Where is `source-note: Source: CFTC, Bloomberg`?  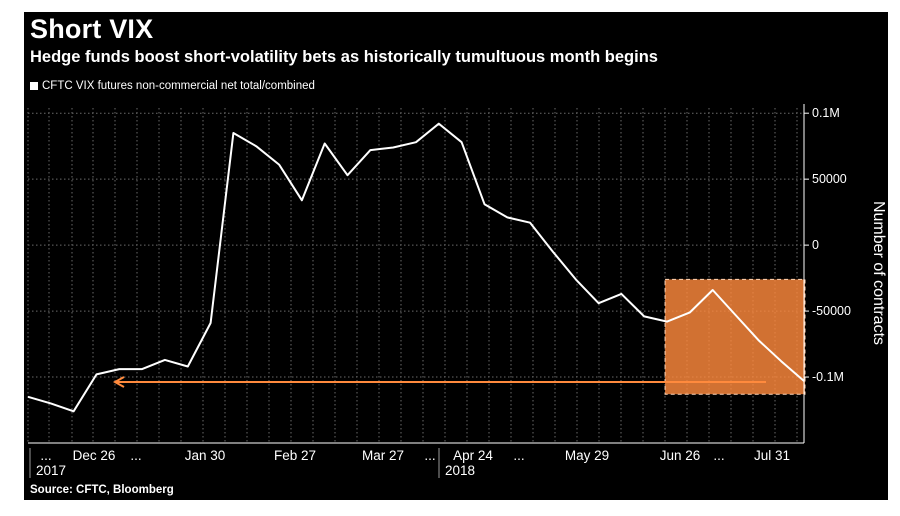
source-note: Source: CFTC, Bloomberg is located at coordinates (102, 490).